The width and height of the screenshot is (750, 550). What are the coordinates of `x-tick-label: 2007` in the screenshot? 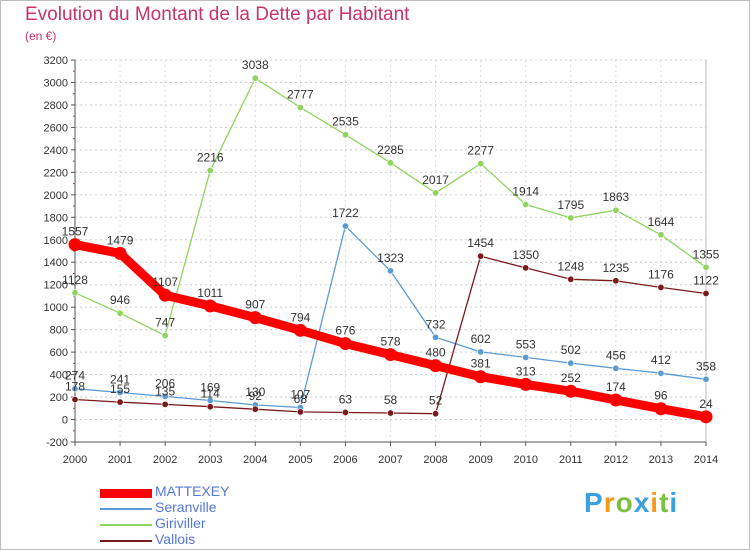 It's located at (390, 460).